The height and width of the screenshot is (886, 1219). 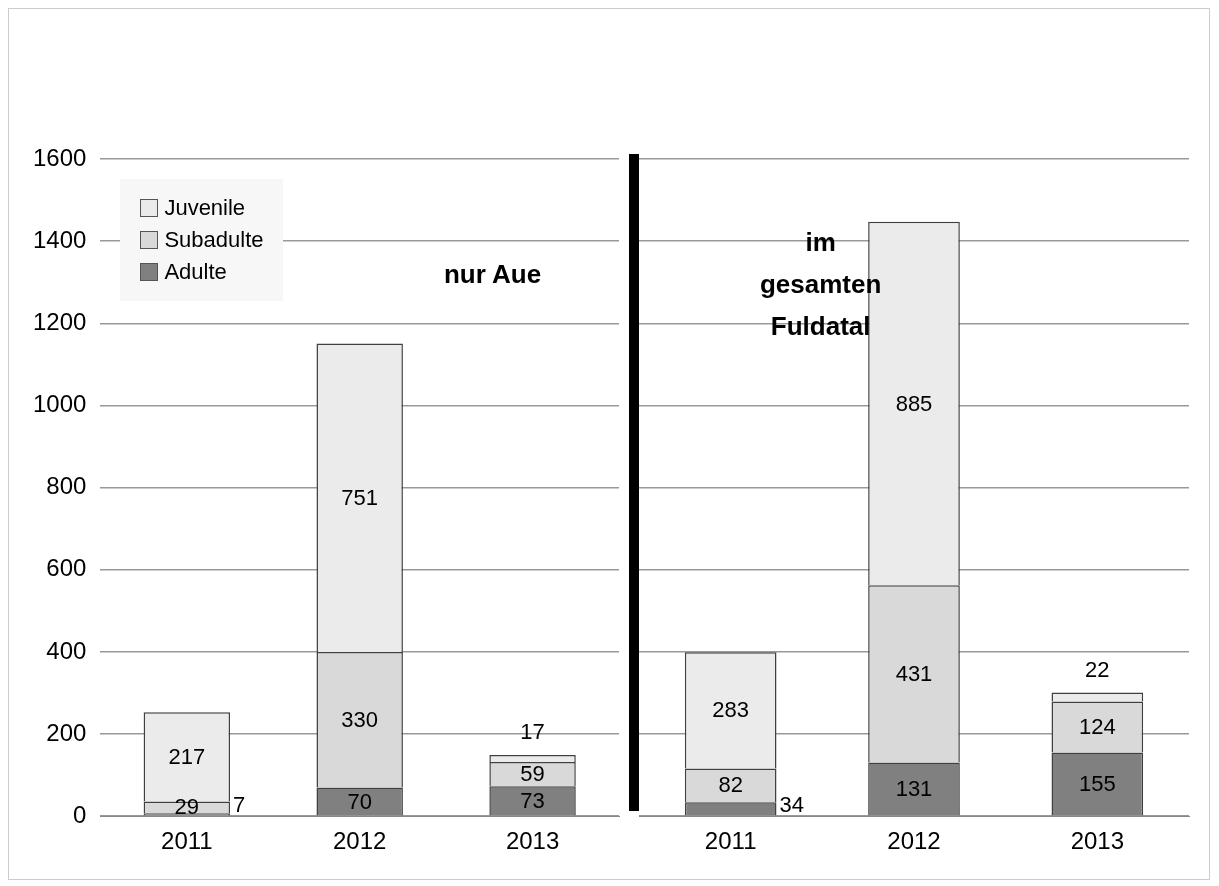 What do you see at coordinates (360, 497) in the screenshot?
I see `data-label: 751` at bounding box center [360, 497].